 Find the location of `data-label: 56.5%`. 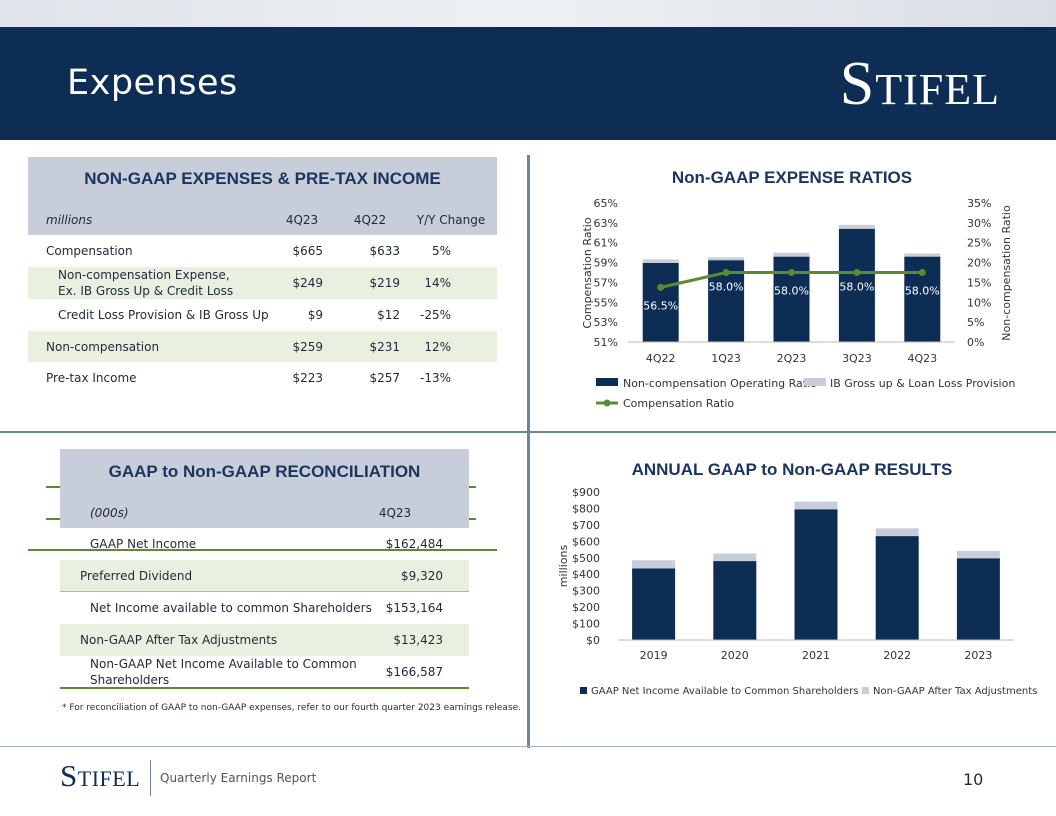

data-label: 56.5% is located at coordinates (660, 305).